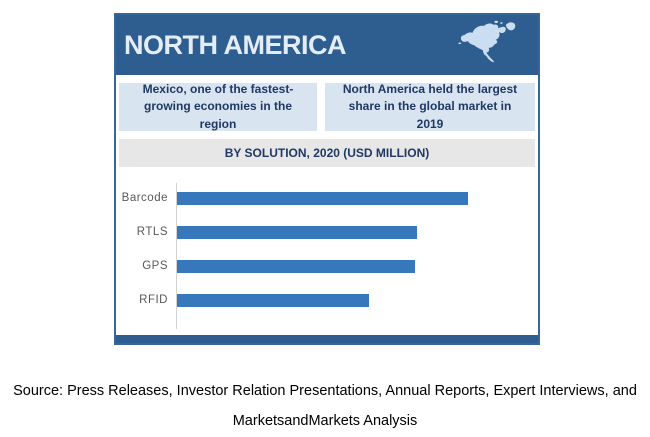 Image resolution: width=650 pixels, height=437 pixels. What do you see at coordinates (487, 41) in the screenshot?
I see `north-america-map-icon` at bounding box center [487, 41].